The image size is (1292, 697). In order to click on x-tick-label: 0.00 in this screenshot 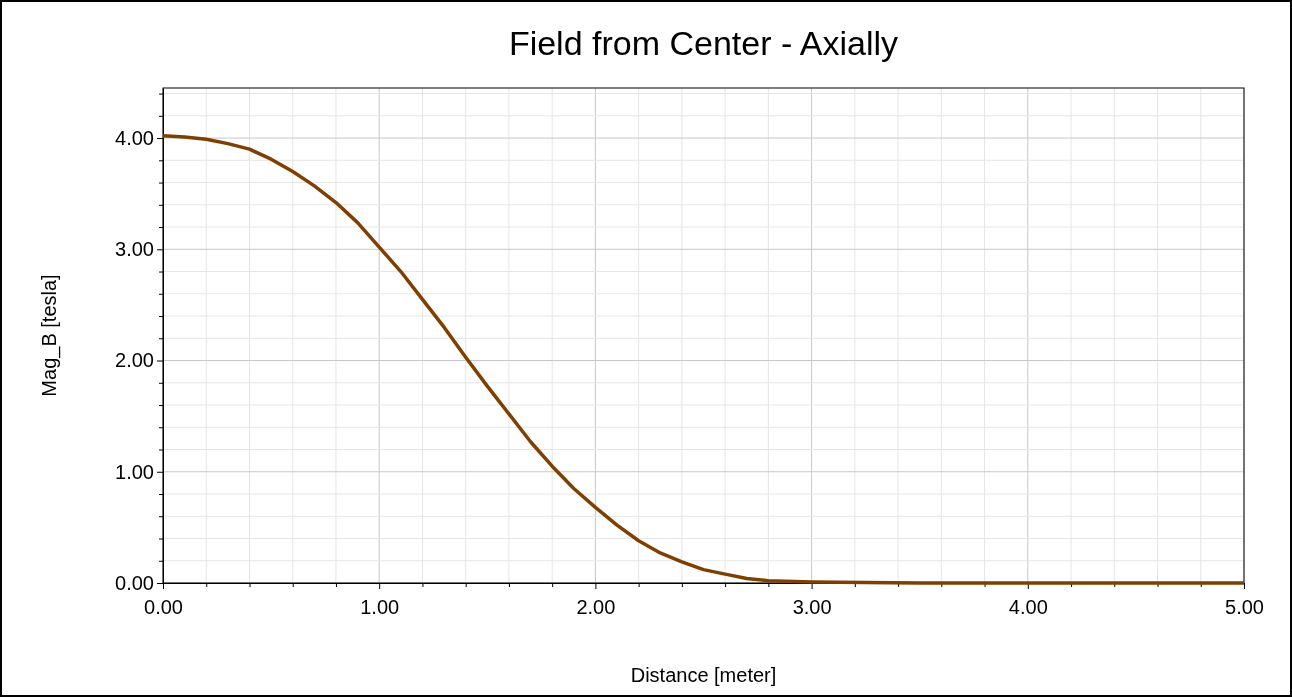, I will do `click(163, 607)`.